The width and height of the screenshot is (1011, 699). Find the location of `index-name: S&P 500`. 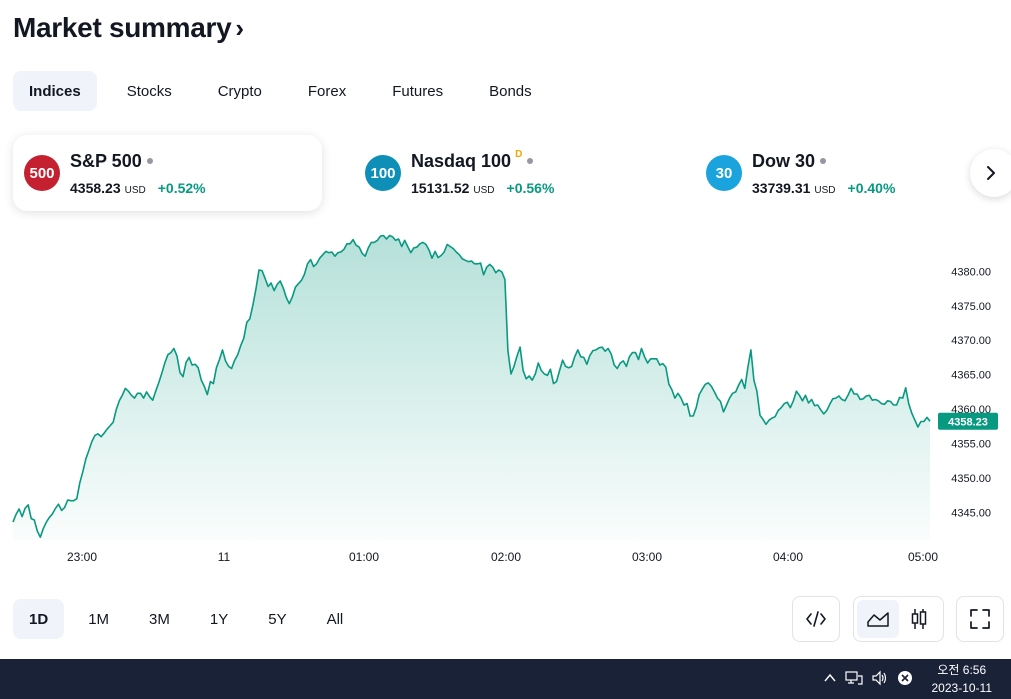

index-name: S&P 500 is located at coordinates (106, 160).